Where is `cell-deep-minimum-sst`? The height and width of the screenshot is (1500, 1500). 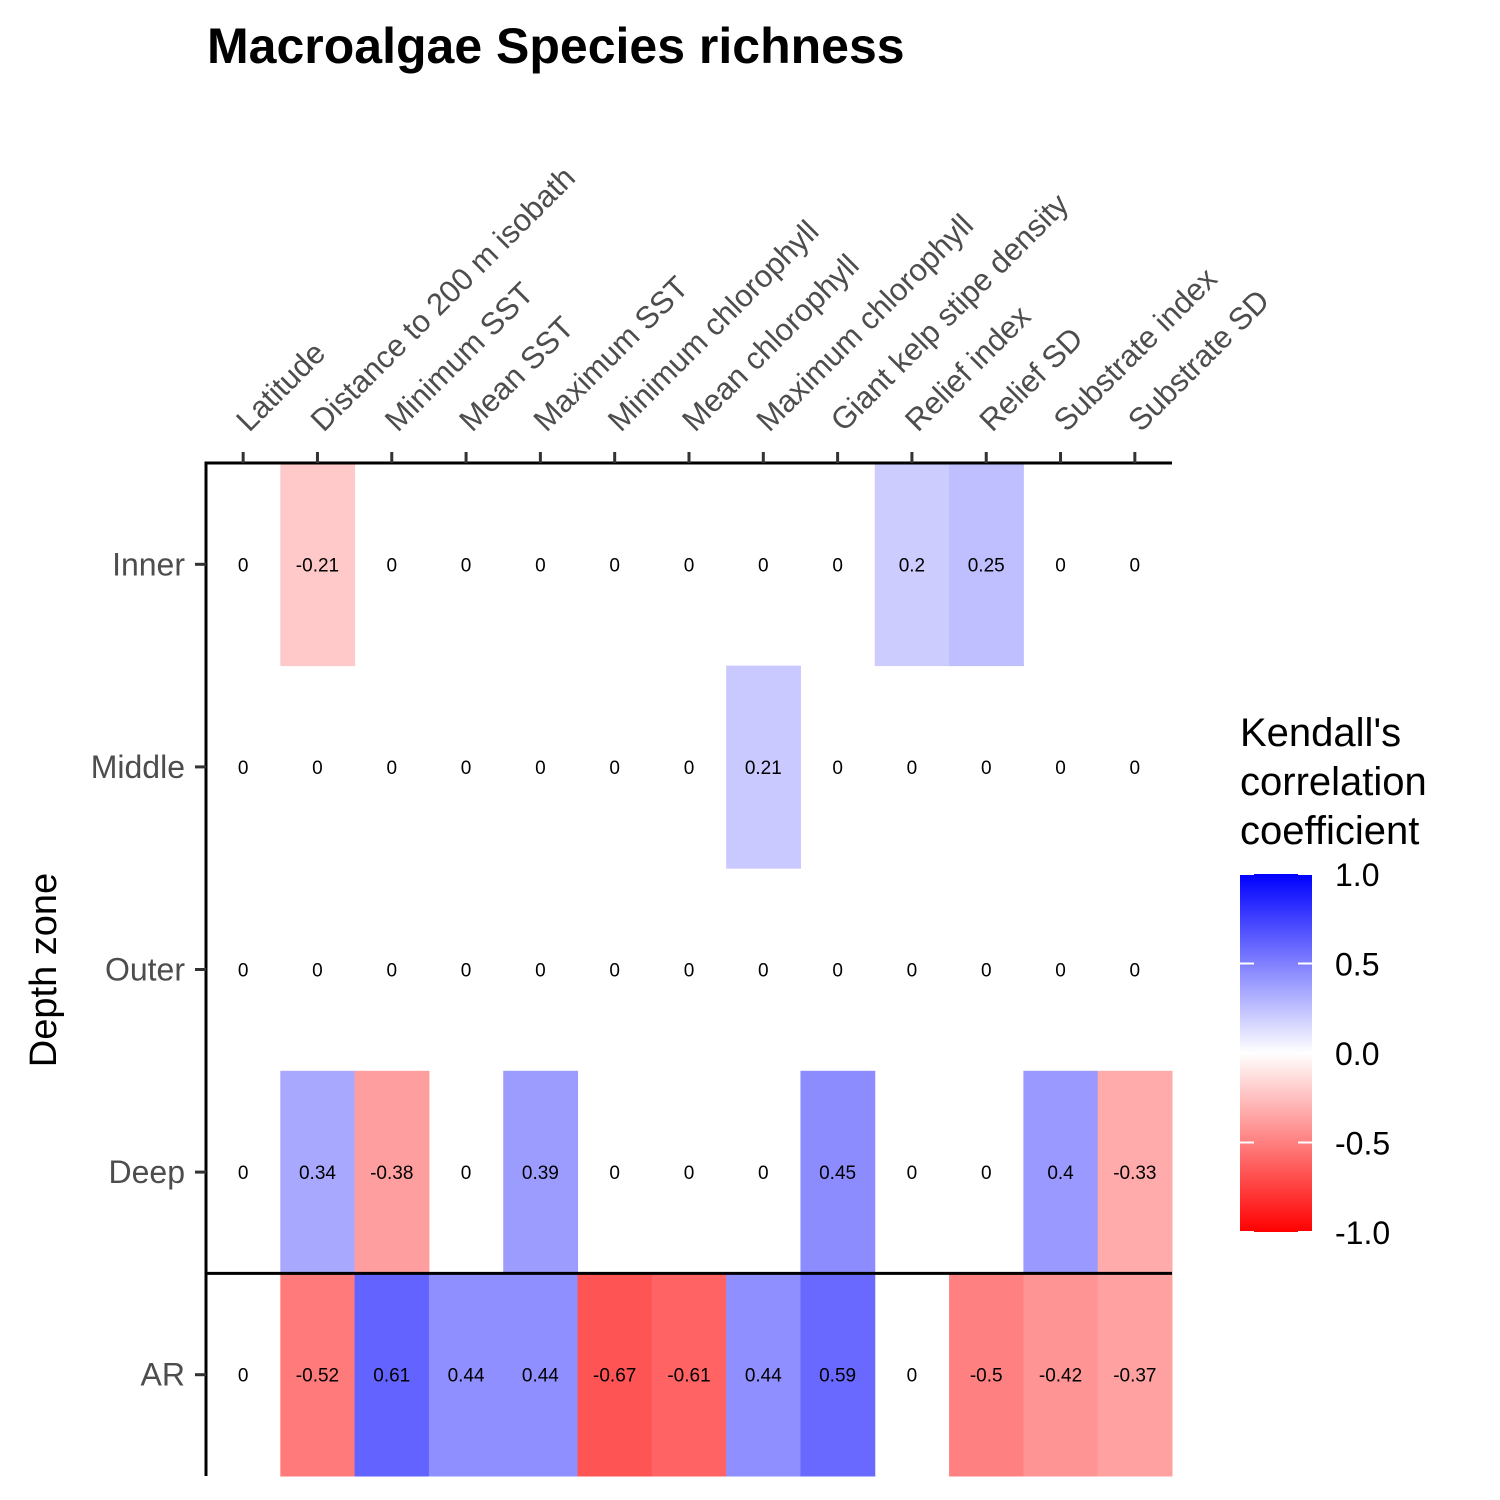 cell-deep-minimum-sst is located at coordinates (392, 1172).